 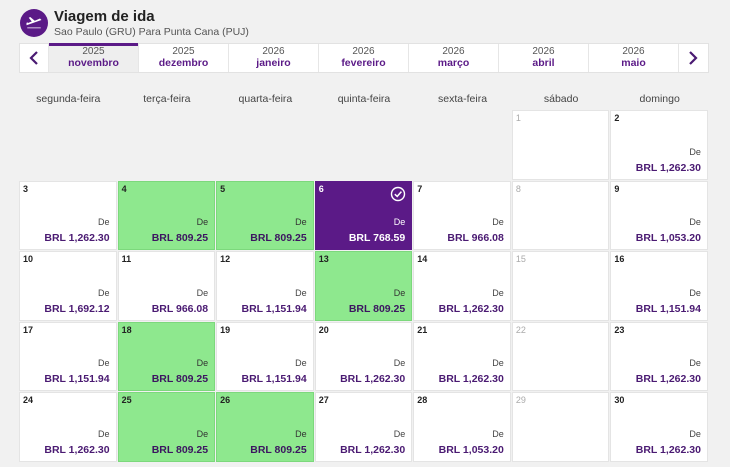 I want to click on day-cell: 10 De BRL 1,692.12, so click(x=68, y=286).